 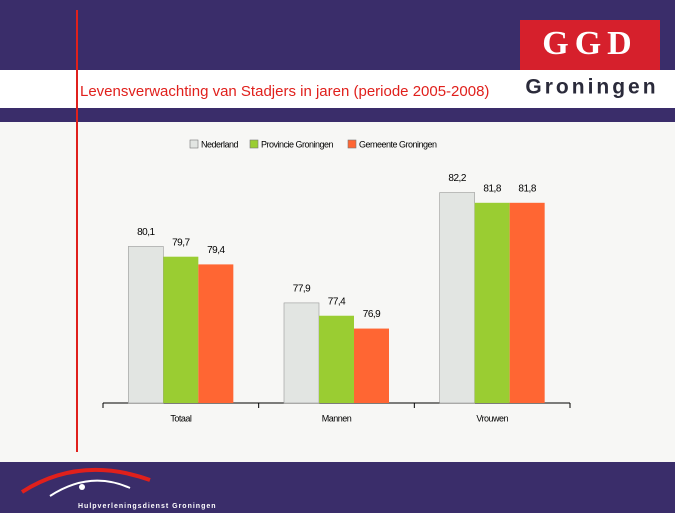 I want to click on sub-band, so click(x=337, y=115).